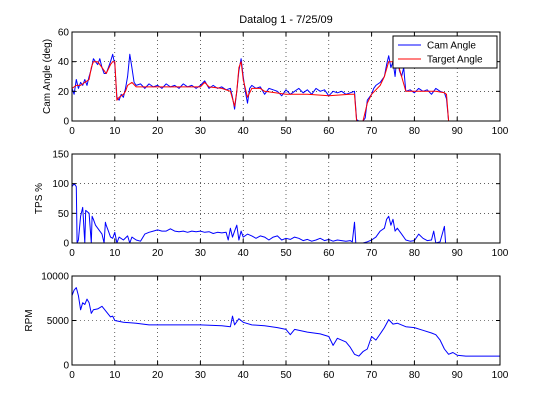 This screenshot has height=414, width=552. Describe the element at coordinates (64, 92) in the screenshot. I see `cam-angle-ytick-label-1: 20` at that location.